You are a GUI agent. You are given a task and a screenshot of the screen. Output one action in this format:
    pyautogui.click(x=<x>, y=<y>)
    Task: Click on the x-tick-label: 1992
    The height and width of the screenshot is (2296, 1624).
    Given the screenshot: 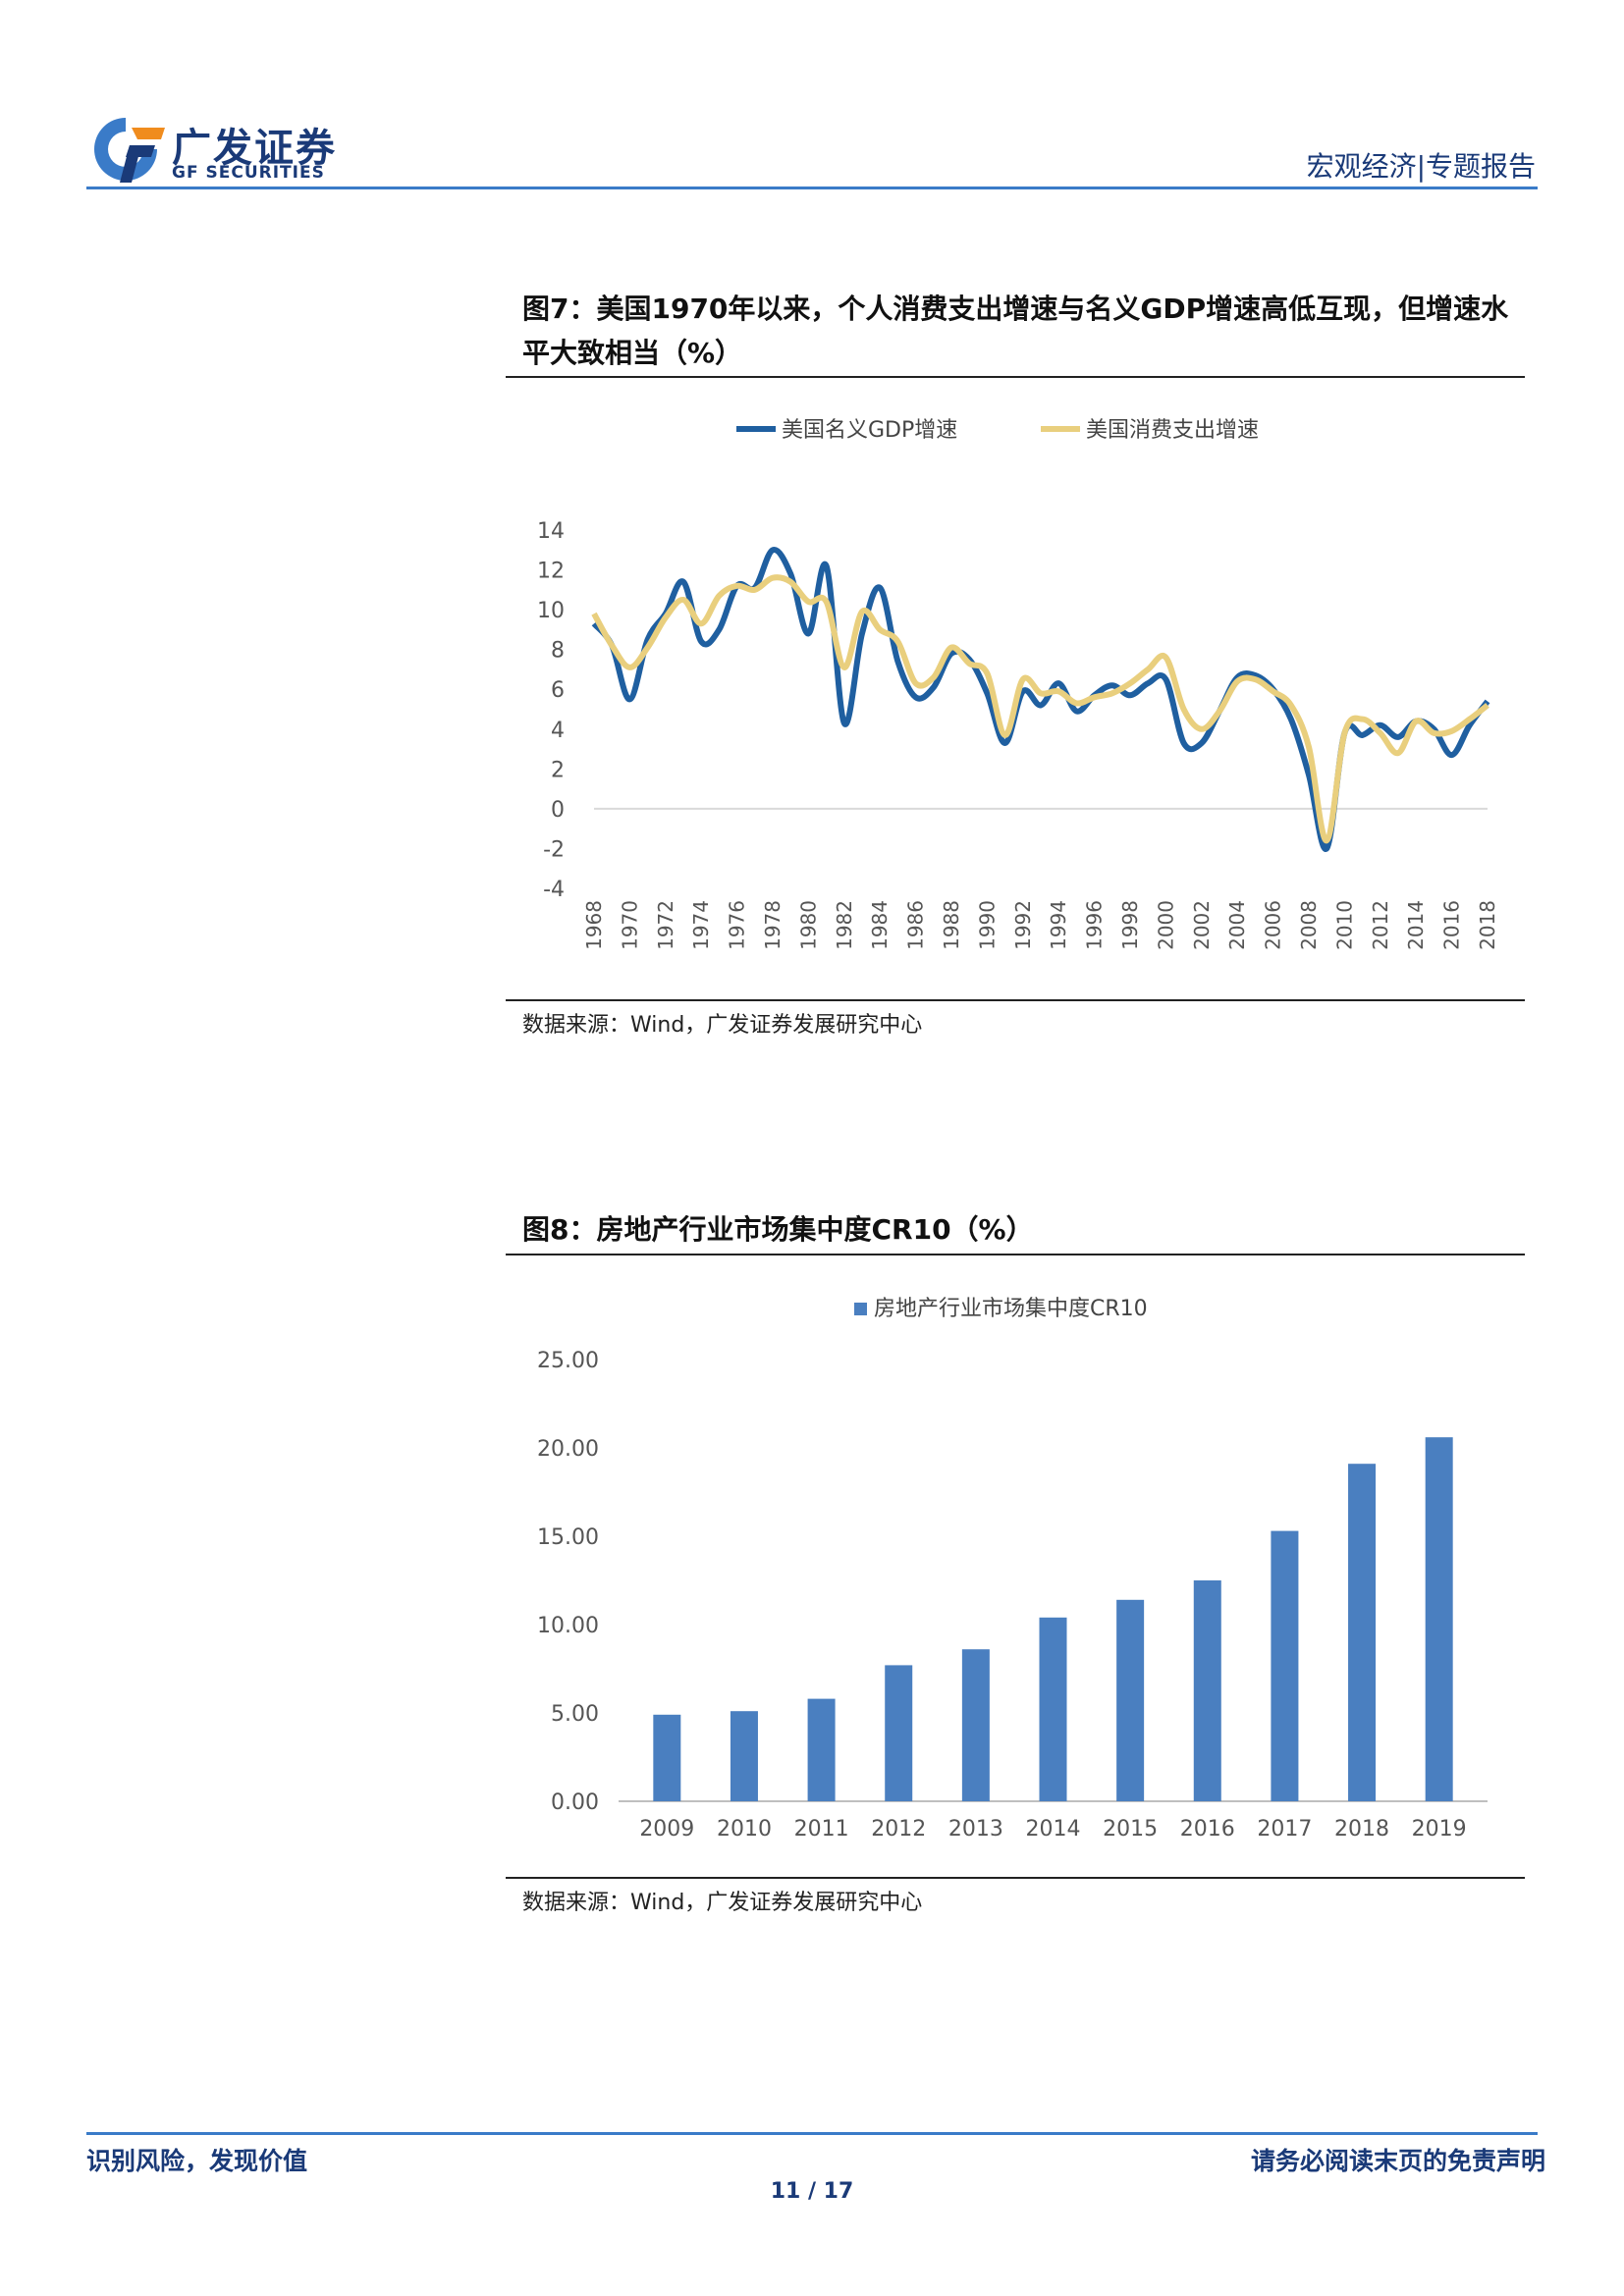 What is the action you would take?
    pyautogui.click(x=1023, y=925)
    